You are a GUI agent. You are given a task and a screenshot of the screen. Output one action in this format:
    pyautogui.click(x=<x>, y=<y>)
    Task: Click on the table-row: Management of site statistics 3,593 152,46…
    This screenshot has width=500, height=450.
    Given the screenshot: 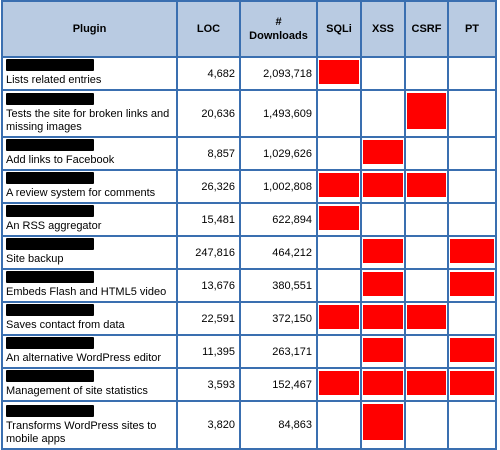 What is the action you would take?
    pyautogui.click(x=249, y=384)
    